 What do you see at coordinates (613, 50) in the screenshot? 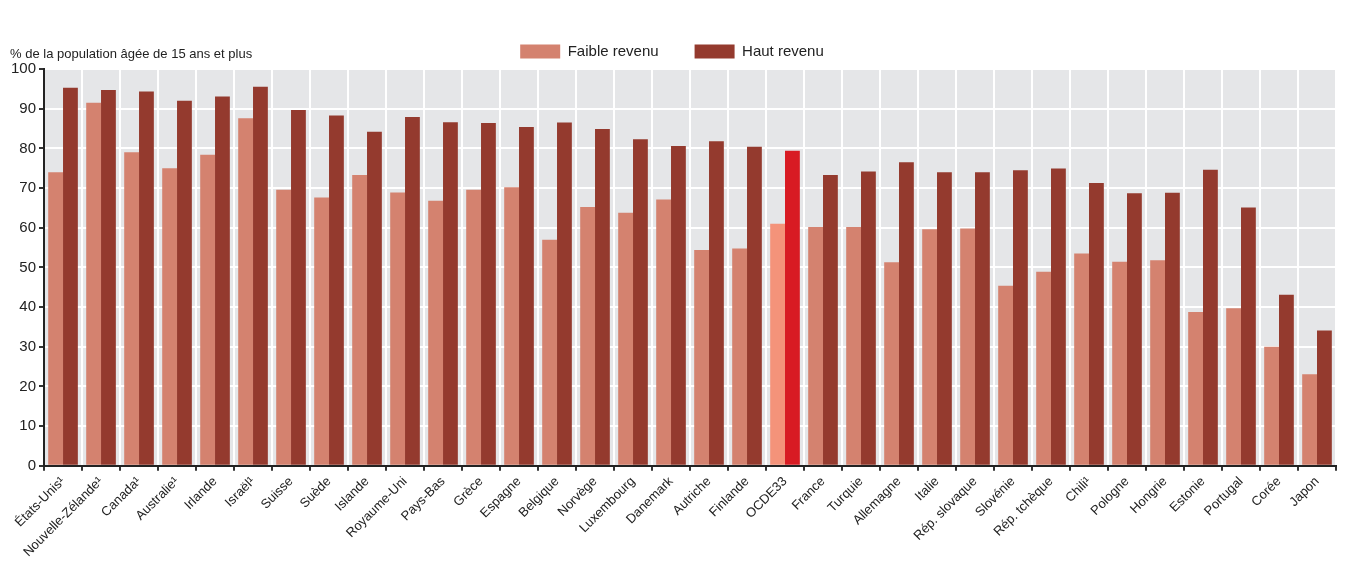
I see `legend-label: Faible revenu` at bounding box center [613, 50].